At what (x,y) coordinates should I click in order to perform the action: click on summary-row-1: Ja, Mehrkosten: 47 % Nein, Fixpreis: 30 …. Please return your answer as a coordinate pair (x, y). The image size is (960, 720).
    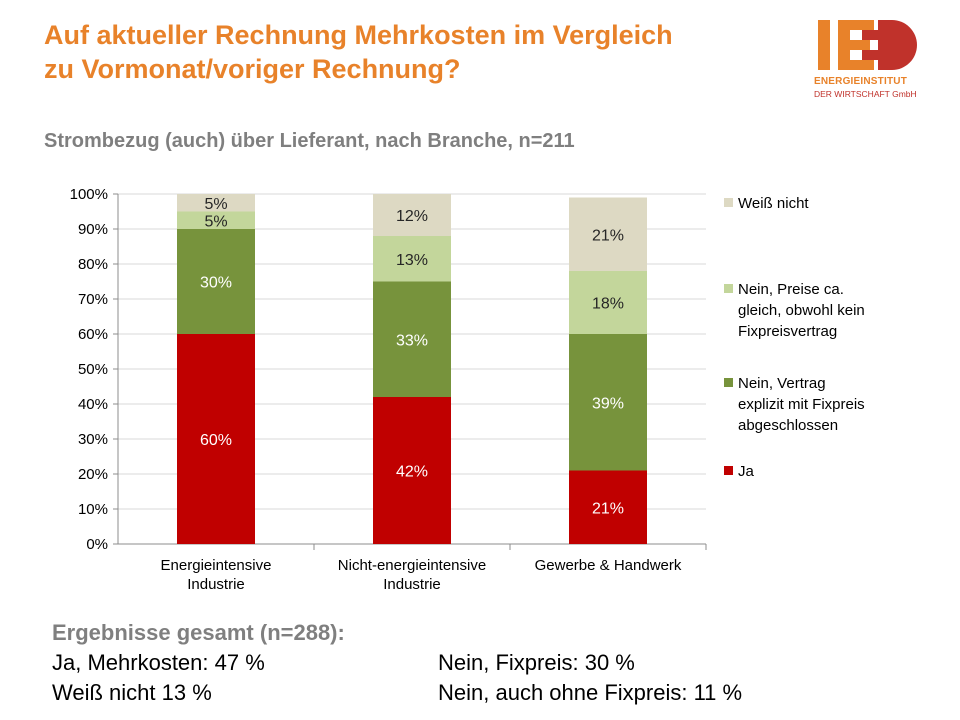
    Looking at the image, I should click on (492, 663).